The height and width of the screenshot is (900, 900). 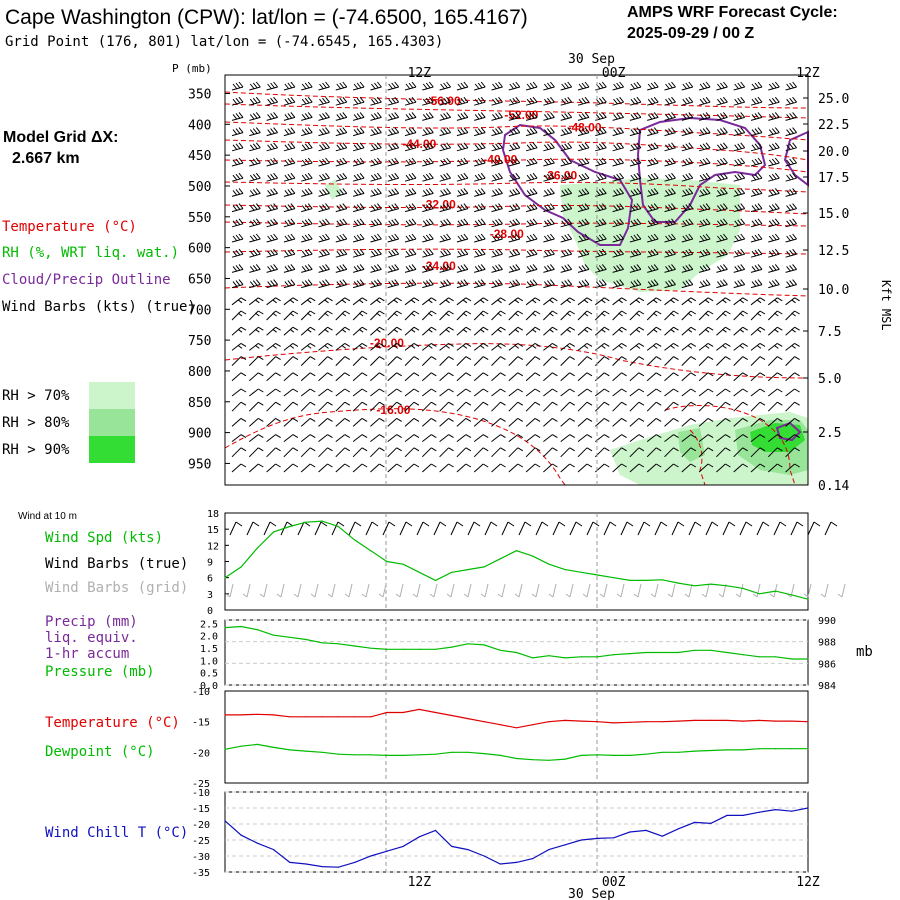 I want to click on pressure-tick-label: 988, so click(x=827, y=643).